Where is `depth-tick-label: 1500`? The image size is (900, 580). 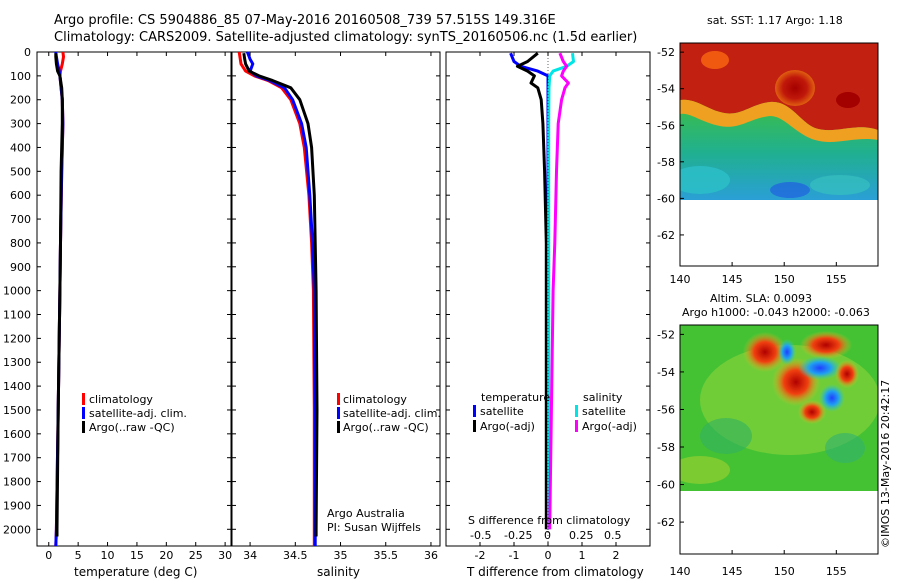 depth-tick-label: 1500 is located at coordinates (17, 410).